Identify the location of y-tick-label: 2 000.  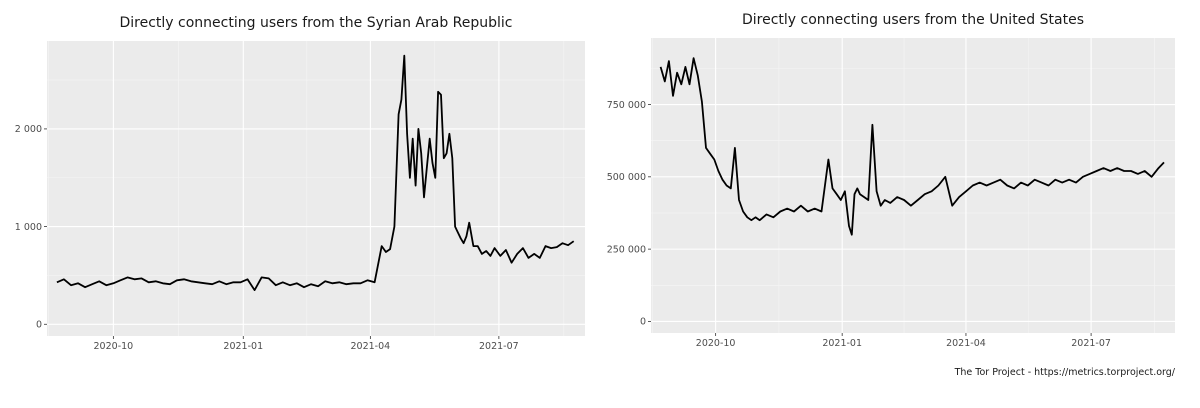
(28, 129).